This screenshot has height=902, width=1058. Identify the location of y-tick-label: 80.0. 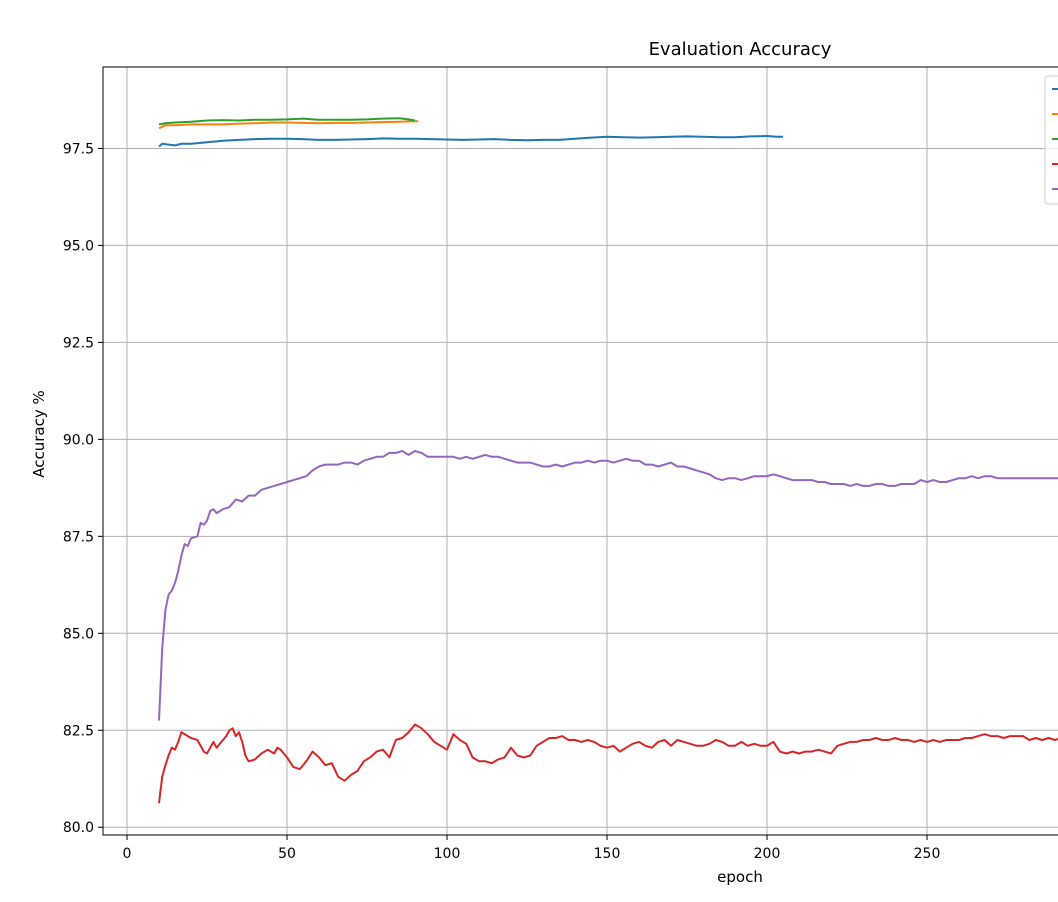
(78, 828).